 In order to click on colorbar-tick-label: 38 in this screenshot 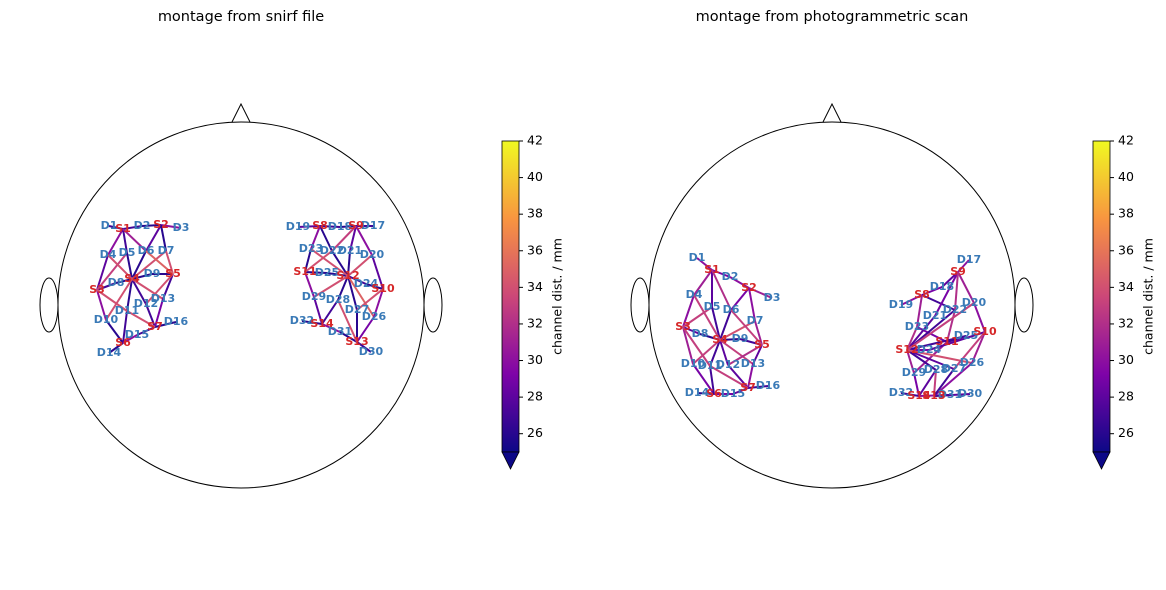, I will do `click(1126, 213)`.